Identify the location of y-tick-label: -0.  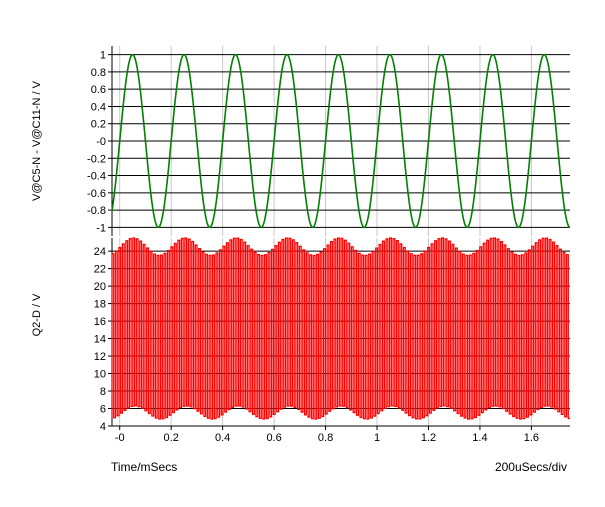
(101, 142).